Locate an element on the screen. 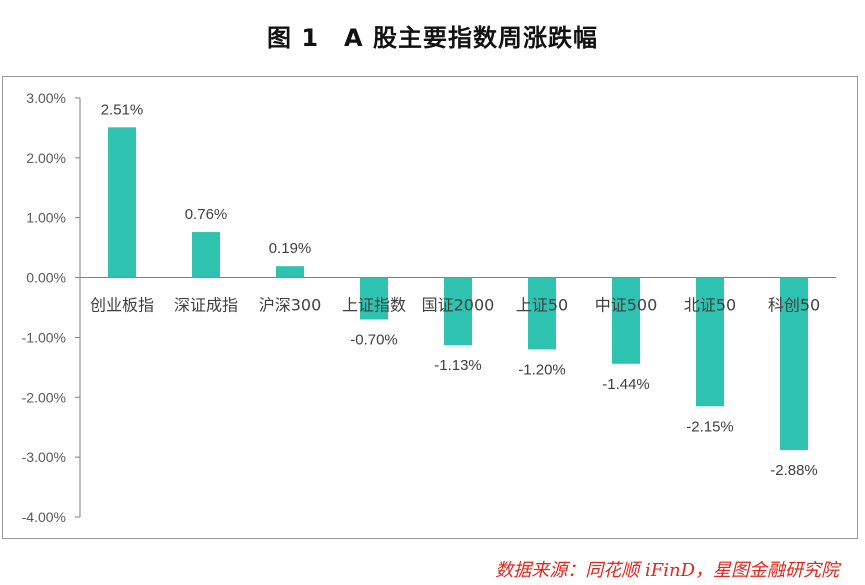 This screenshot has width=865, height=585. category-label: 上证指数 is located at coordinates (374, 305).